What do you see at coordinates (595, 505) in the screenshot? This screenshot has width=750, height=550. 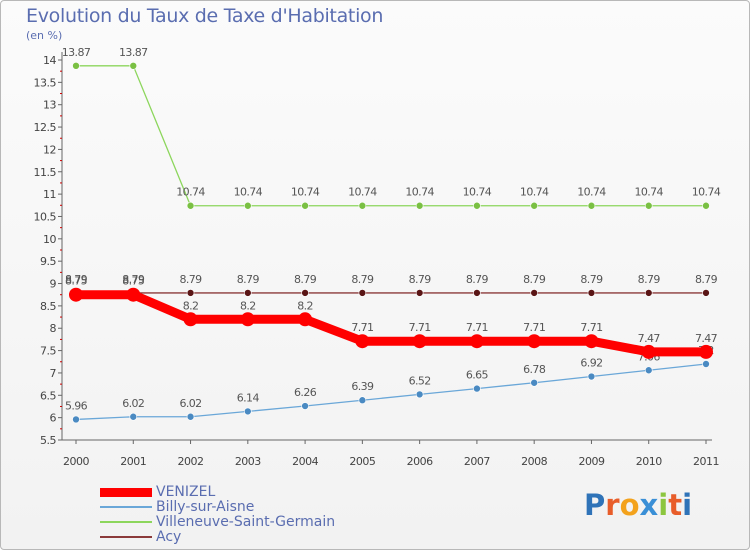 I see `logo-letter: P` at bounding box center [595, 505].